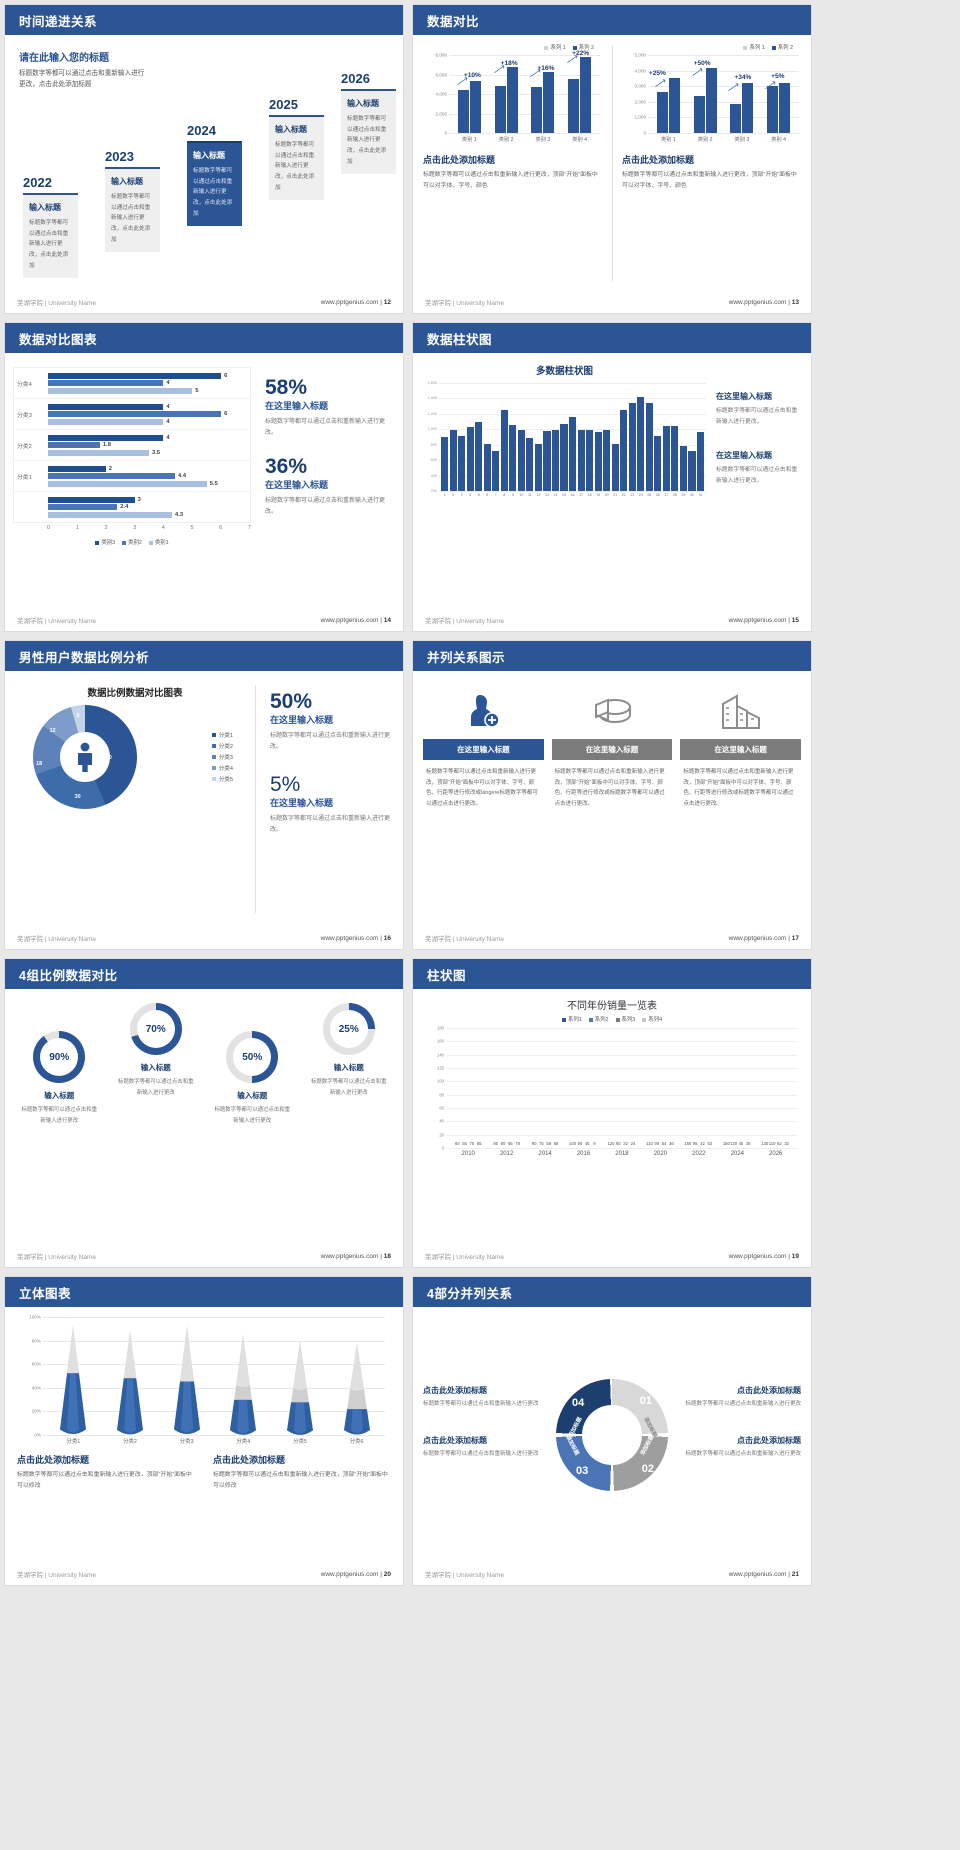 The width and height of the screenshot is (960, 1850). Describe the element at coordinates (132, 201) in the screenshot. I see `timeline-card-2023: 2023 输入标题 标题数字等都可以通过点击和重新输入进行更改，点击此处添加` at that location.